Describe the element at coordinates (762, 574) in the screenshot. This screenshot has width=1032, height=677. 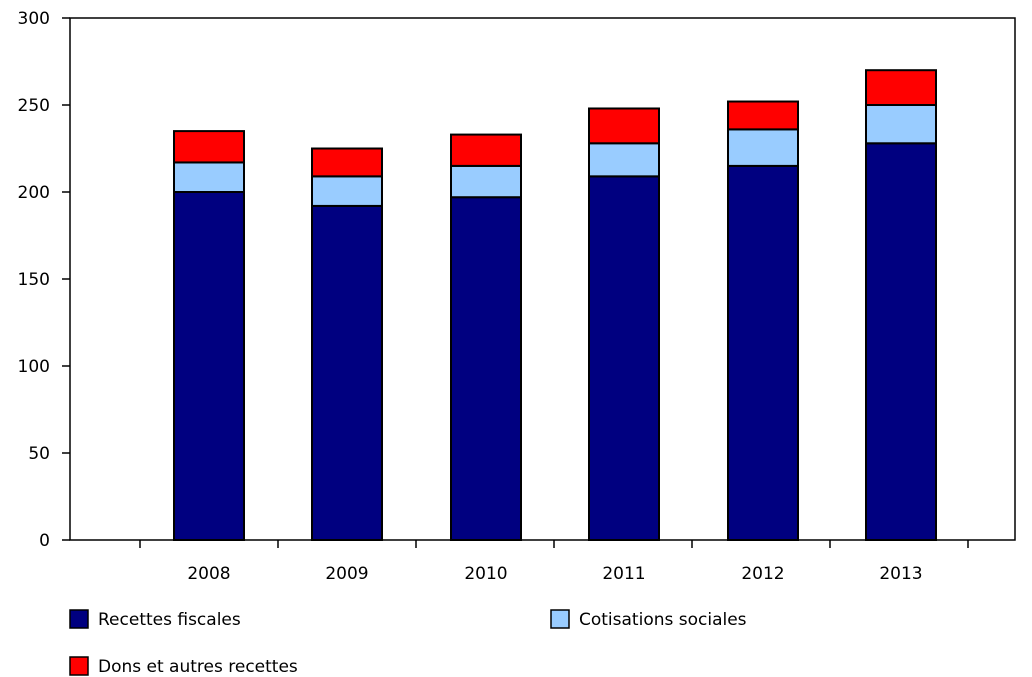
I see `x-tick-label-2012: 2012` at that location.